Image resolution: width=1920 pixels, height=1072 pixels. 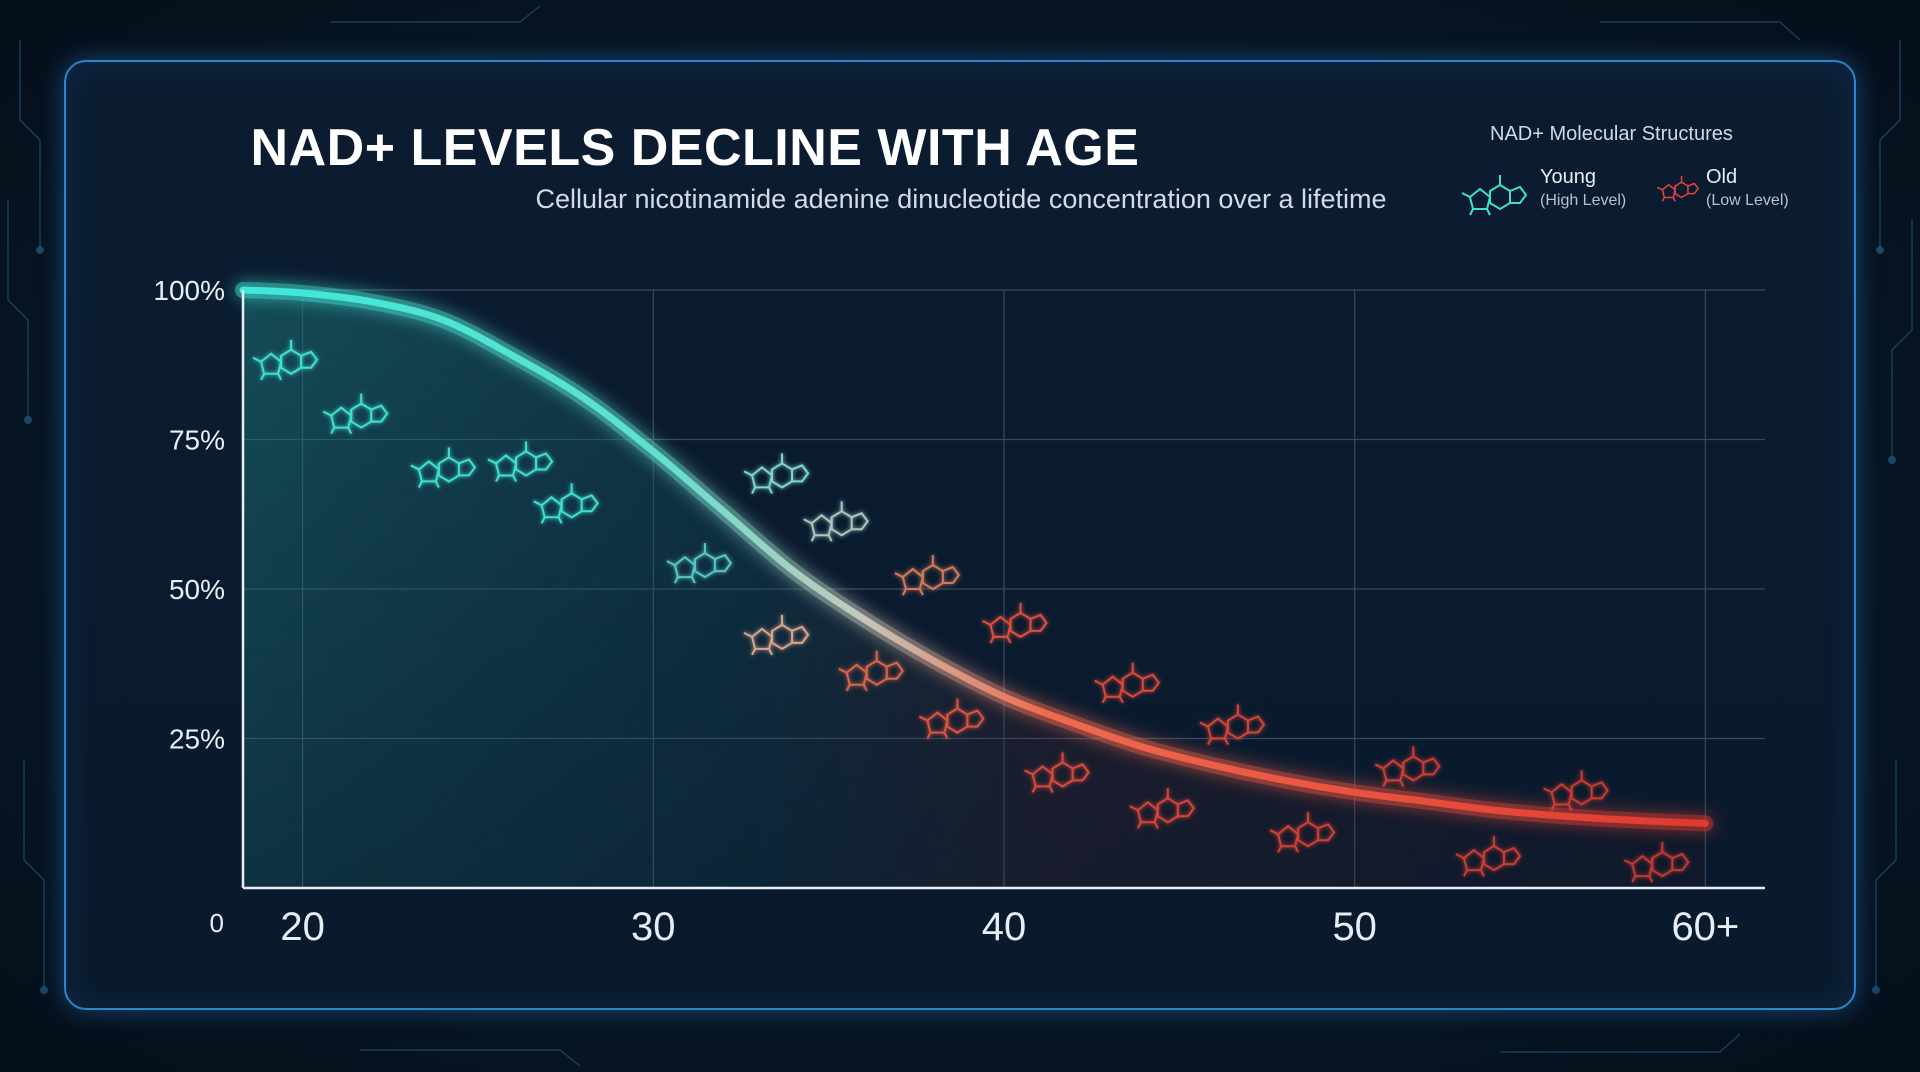 What do you see at coordinates (695, 148) in the screenshot?
I see `chart-title: NAD+ LEVELS DECLINE WITH AGE` at bounding box center [695, 148].